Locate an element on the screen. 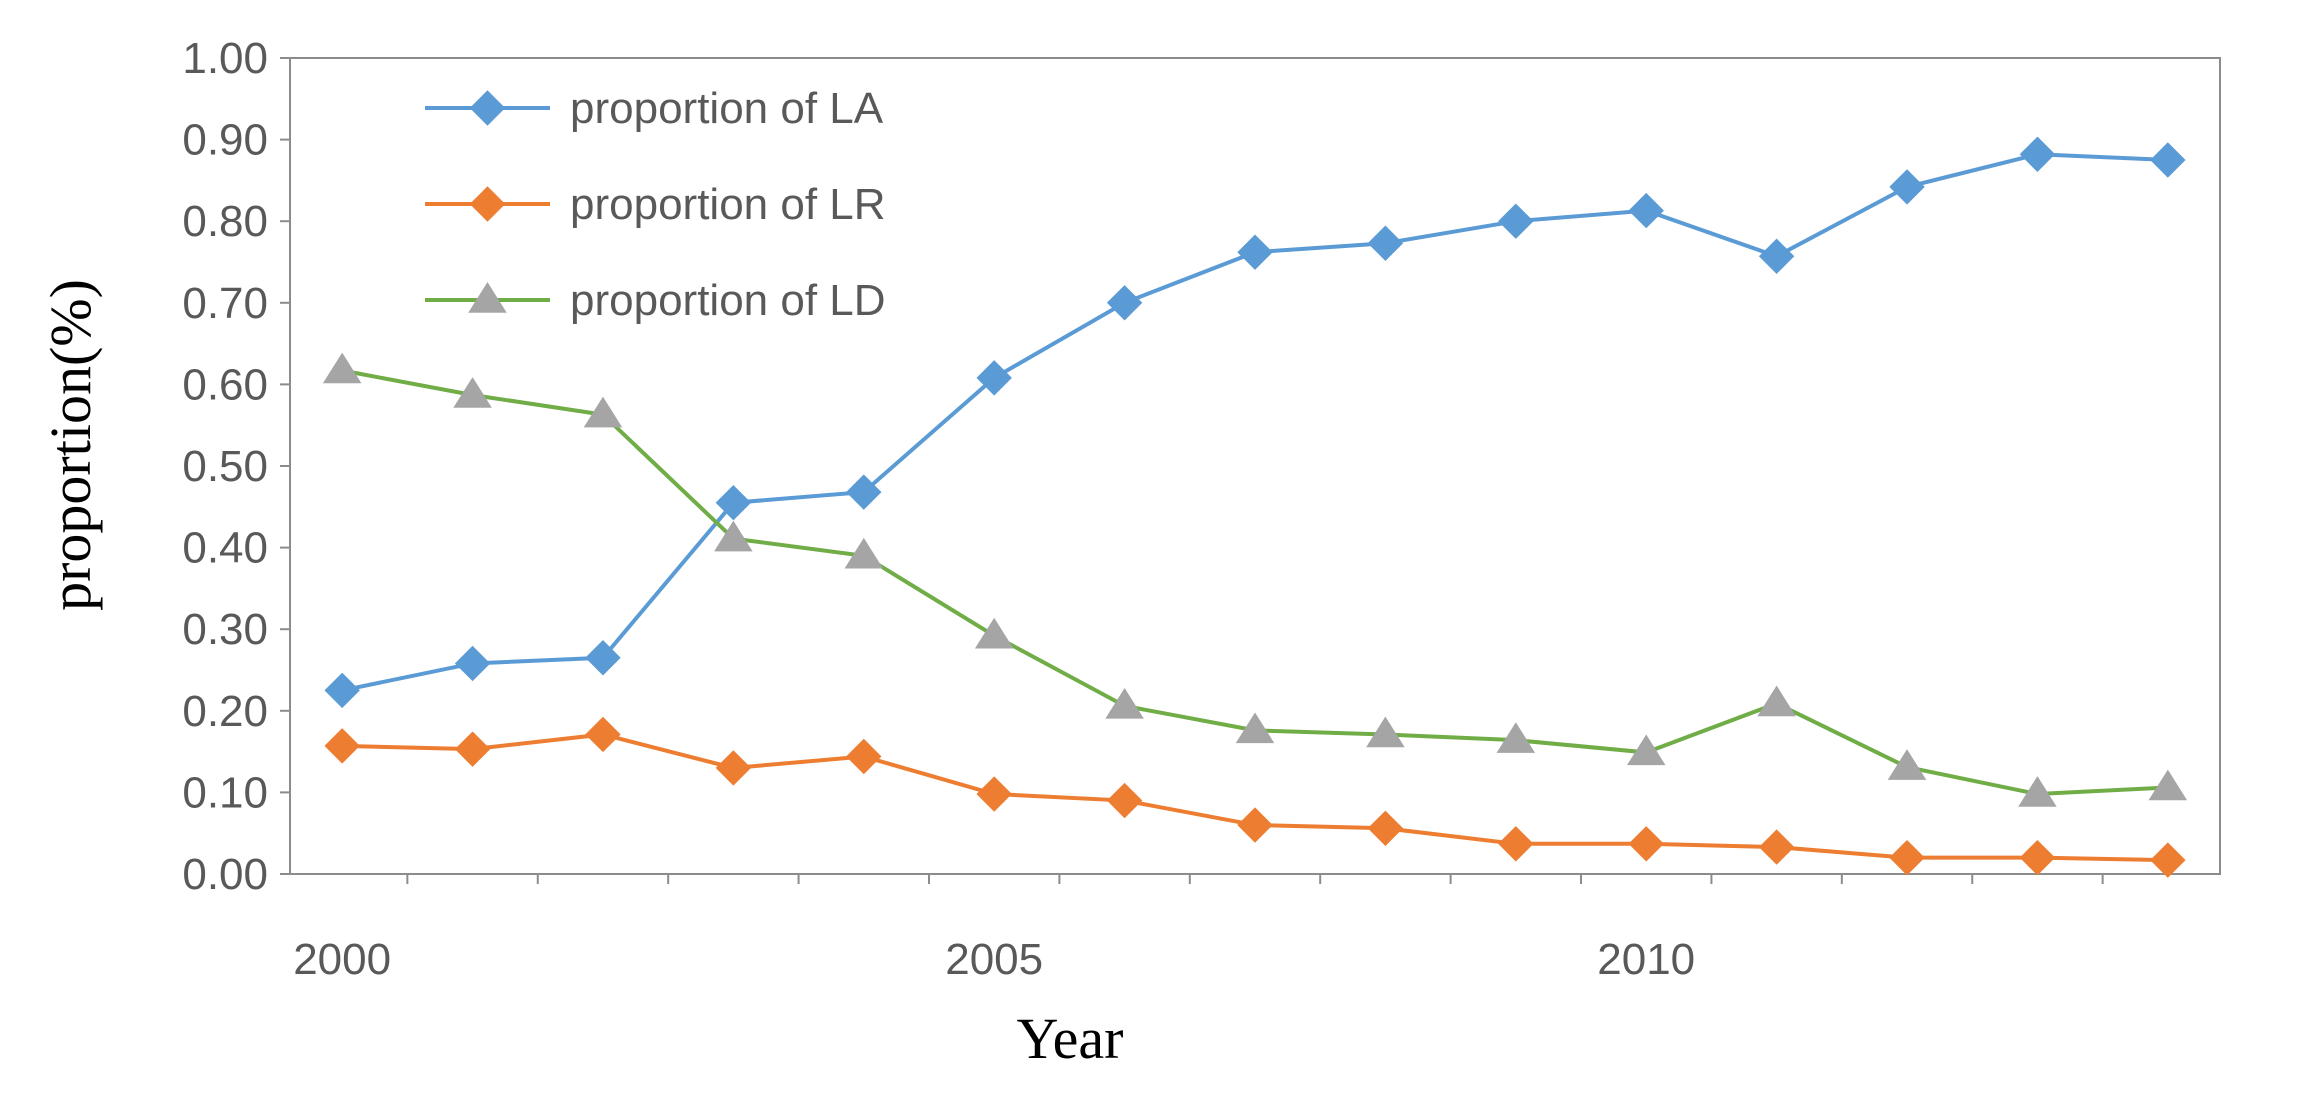  legend-marker-proportion-of-la is located at coordinates (487, 108).